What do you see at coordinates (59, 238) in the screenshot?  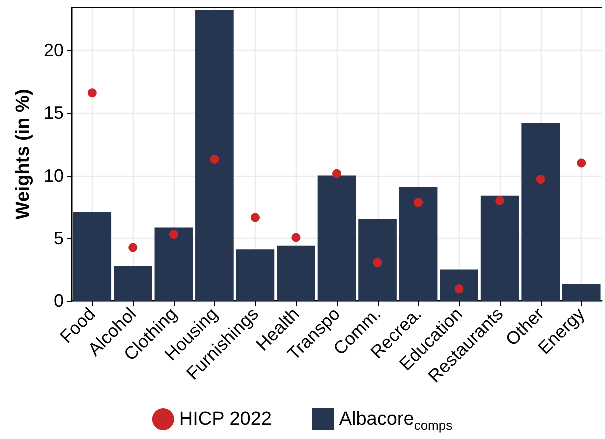 I see `y-tick-label: 5` at bounding box center [59, 238].